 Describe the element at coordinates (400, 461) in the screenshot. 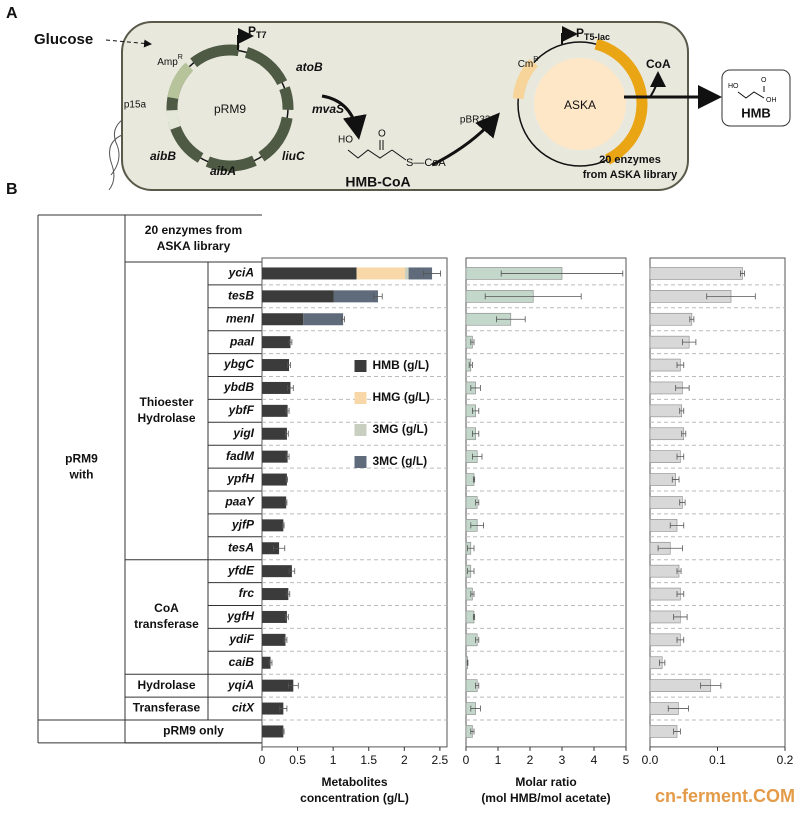

I see `legend-label: 3MC (g/L)` at that location.